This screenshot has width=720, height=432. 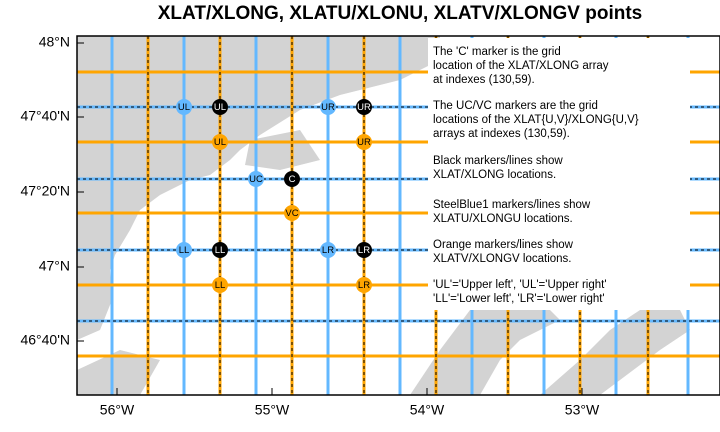 What do you see at coordinates (512, 205) in the screenshot?
I see `annotation-line: SteelBlue1 markers/lines show` at bounding box center [512, 205].